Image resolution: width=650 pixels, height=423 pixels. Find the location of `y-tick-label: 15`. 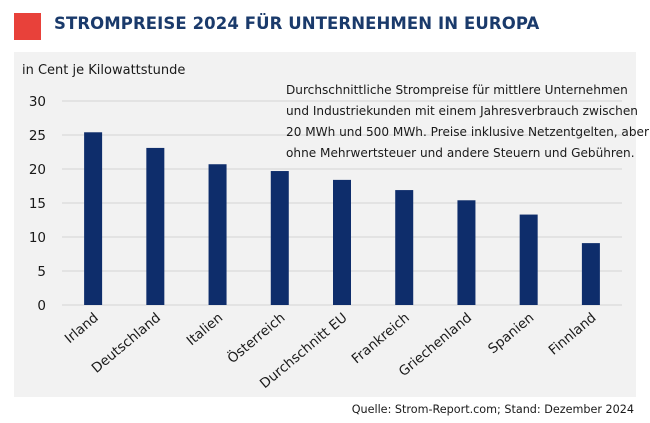

y-tick-label: 15 is located at coordinates (37, 204).